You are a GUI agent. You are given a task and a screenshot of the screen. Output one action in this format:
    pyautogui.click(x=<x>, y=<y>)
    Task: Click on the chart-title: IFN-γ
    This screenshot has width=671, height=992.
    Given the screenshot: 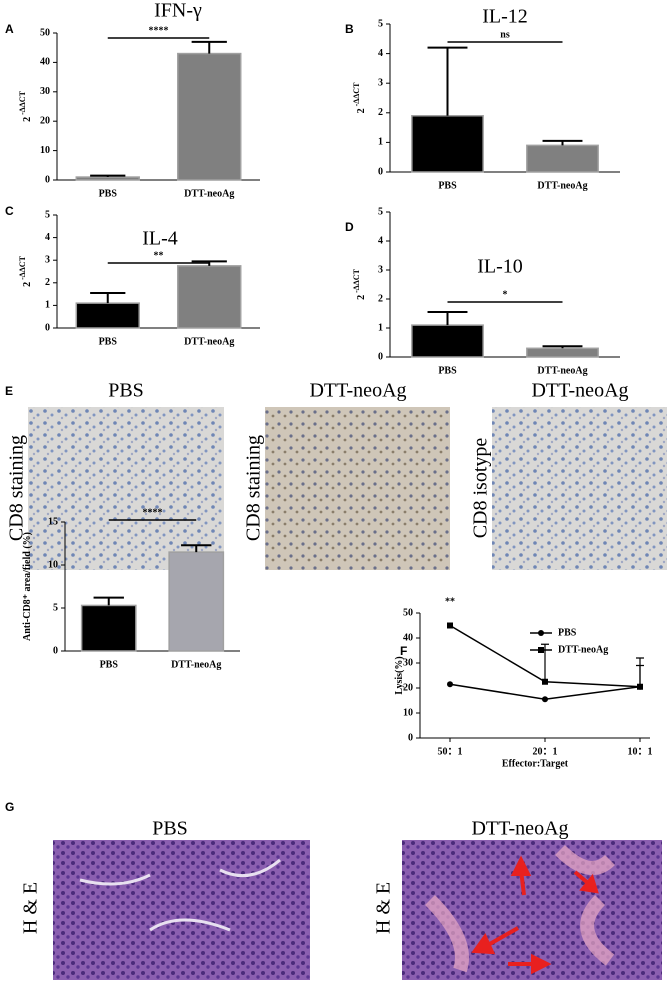 What is the action you would take?
    pyautogui.click(x=178, y=11)
    